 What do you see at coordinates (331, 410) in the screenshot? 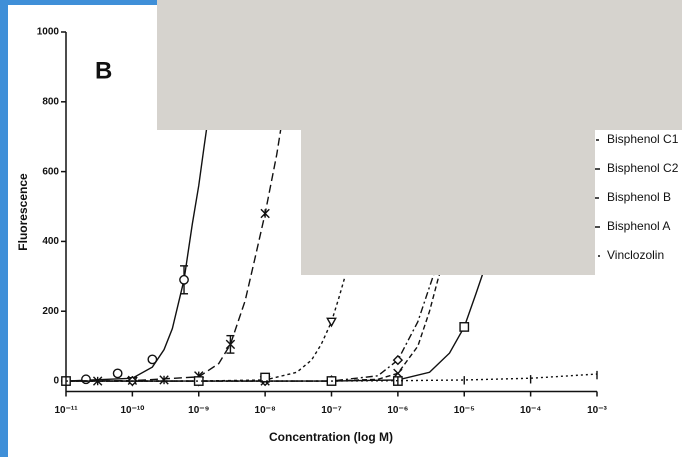
I see `x-tick-label: 10⁻⁷` at bounding box center [331, 410].